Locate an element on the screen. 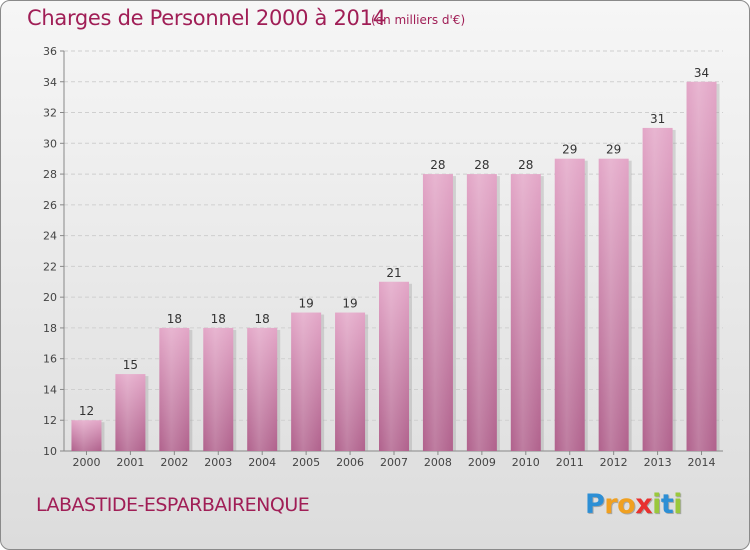  logo-letter: o is located at coordinates (626, 504).